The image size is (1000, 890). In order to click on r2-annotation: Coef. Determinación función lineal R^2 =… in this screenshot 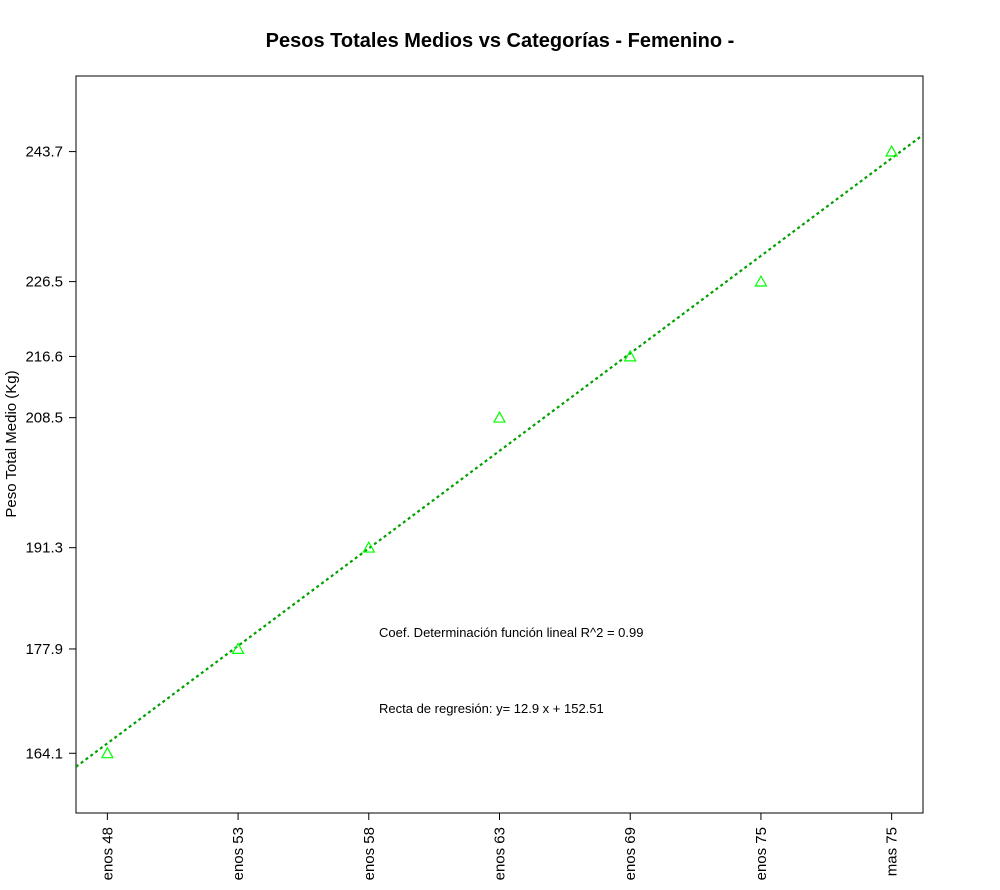, I will do `click(511, 632)`.